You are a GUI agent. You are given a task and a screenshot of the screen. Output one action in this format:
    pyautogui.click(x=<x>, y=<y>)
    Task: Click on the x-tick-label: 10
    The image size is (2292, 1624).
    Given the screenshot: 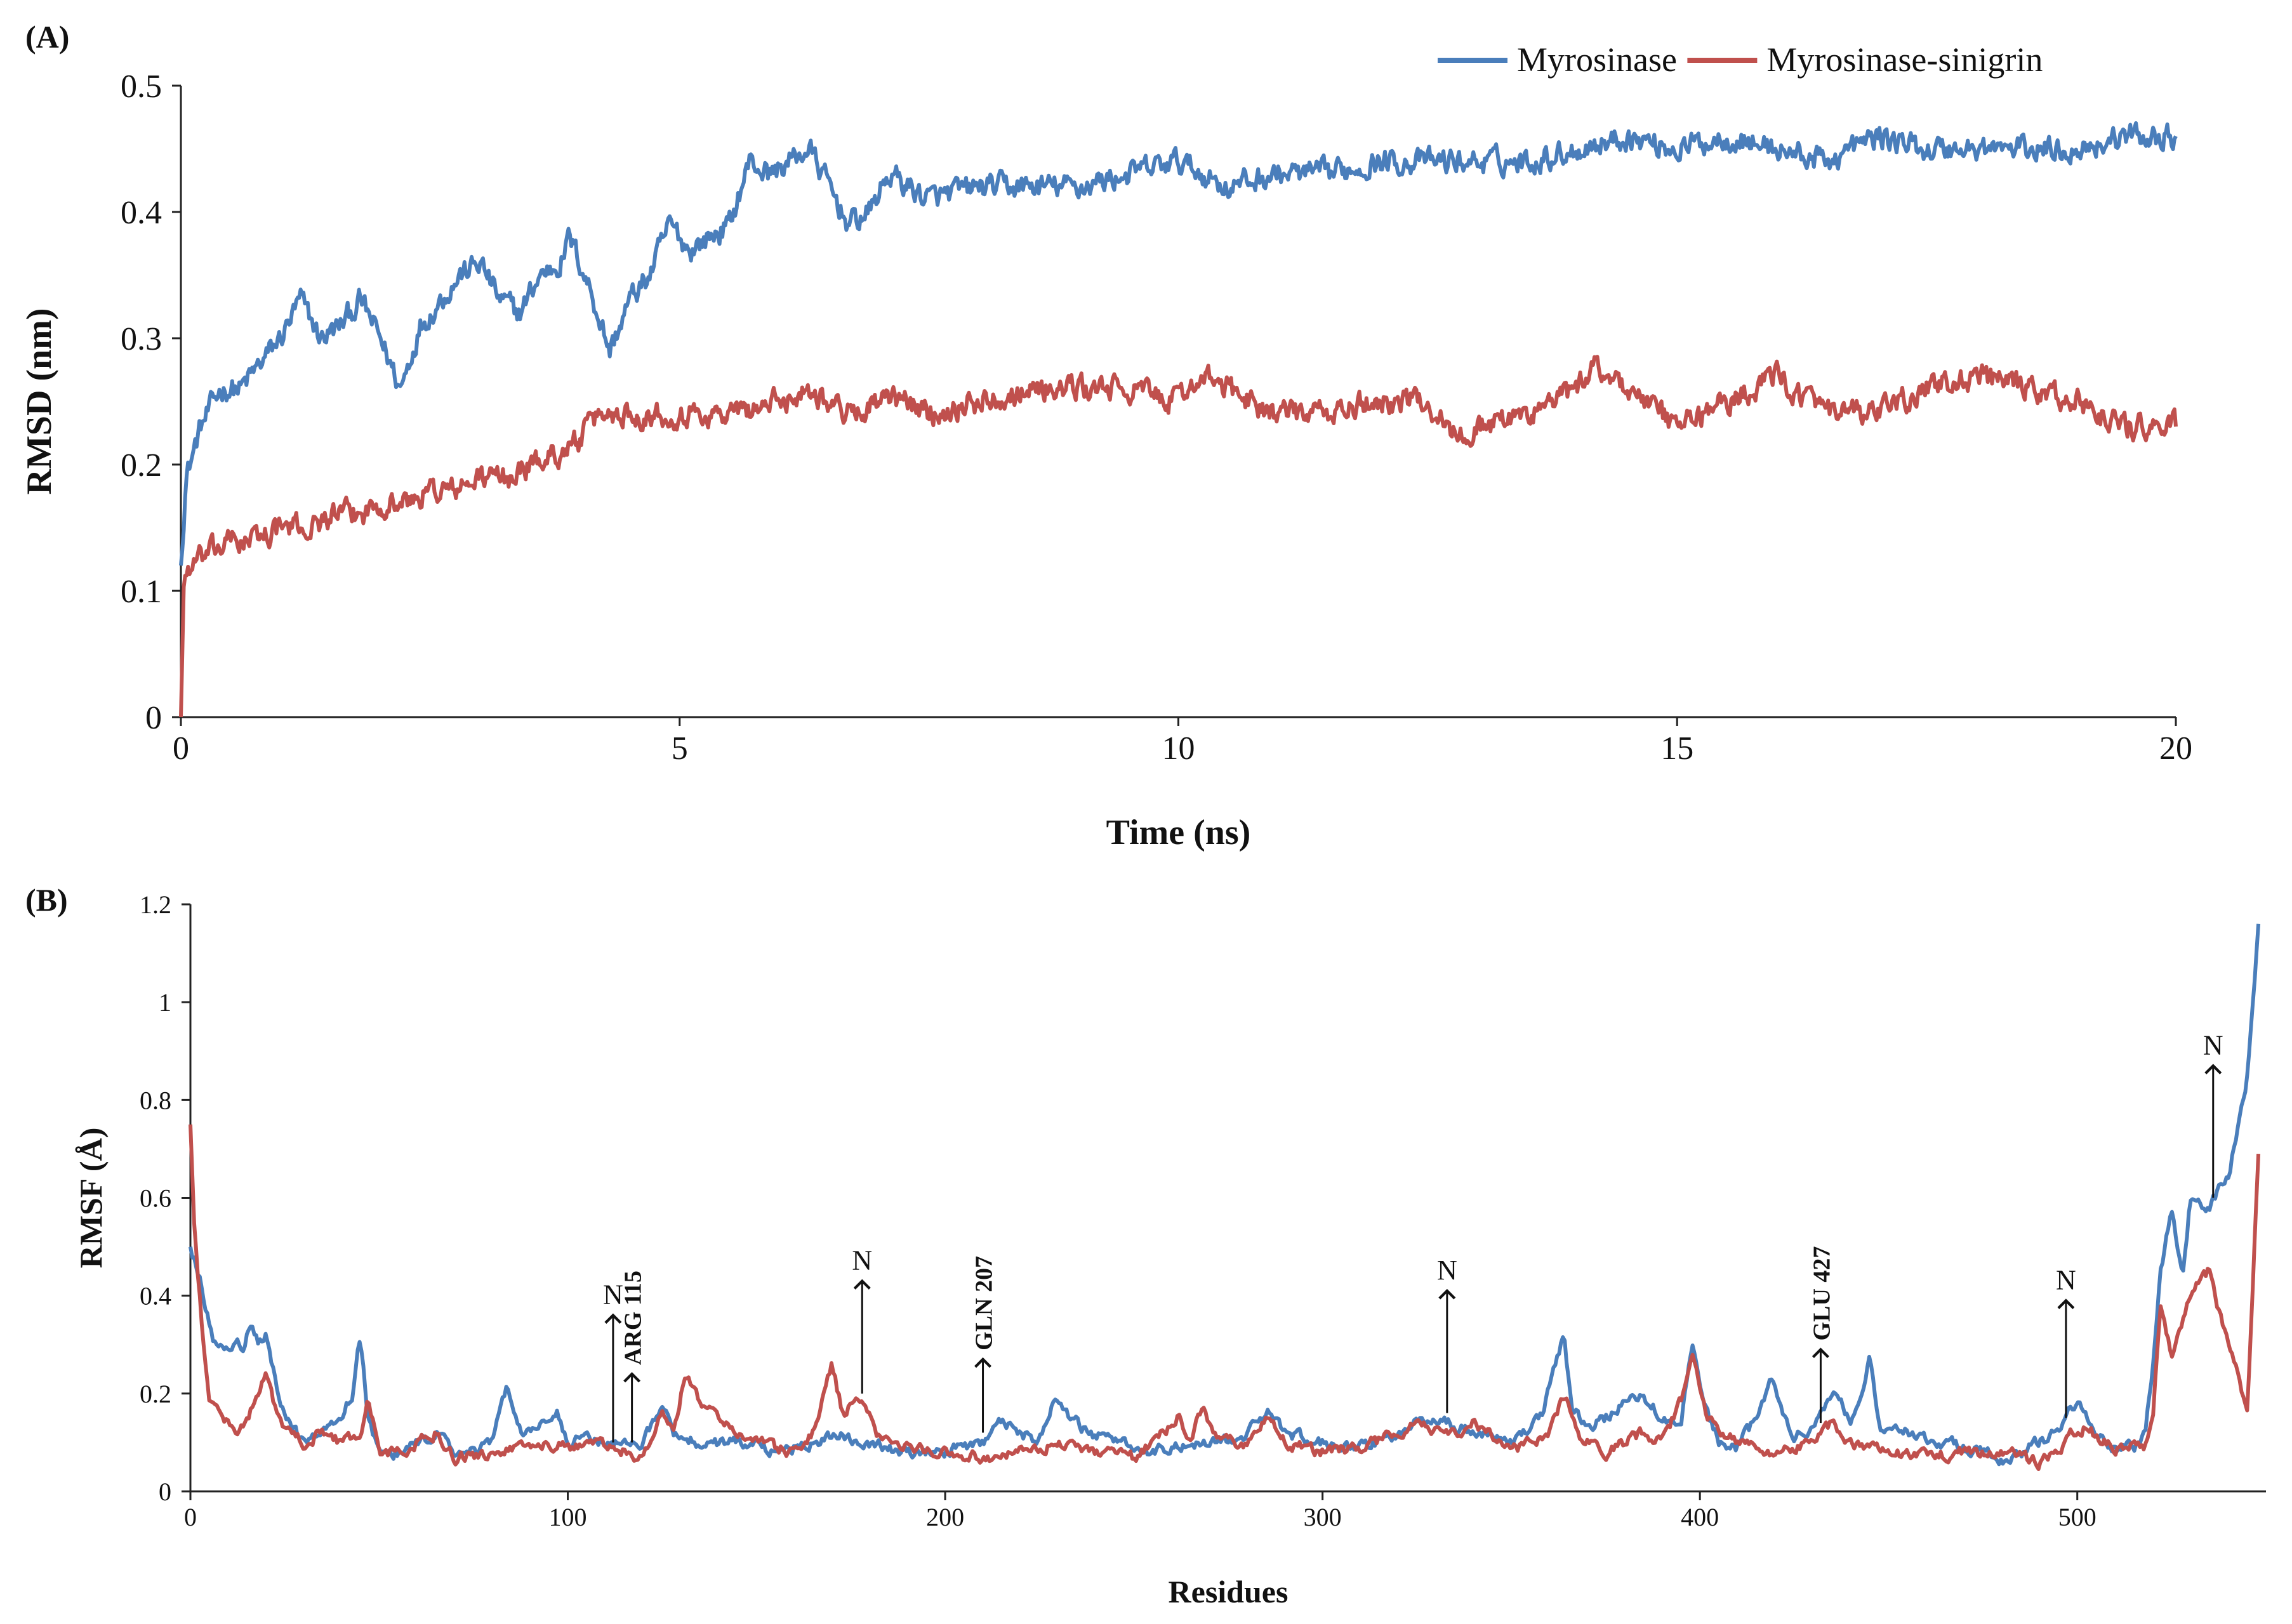 What is the action you would take?
    pyautogui.click(x=1178, y=748)
    